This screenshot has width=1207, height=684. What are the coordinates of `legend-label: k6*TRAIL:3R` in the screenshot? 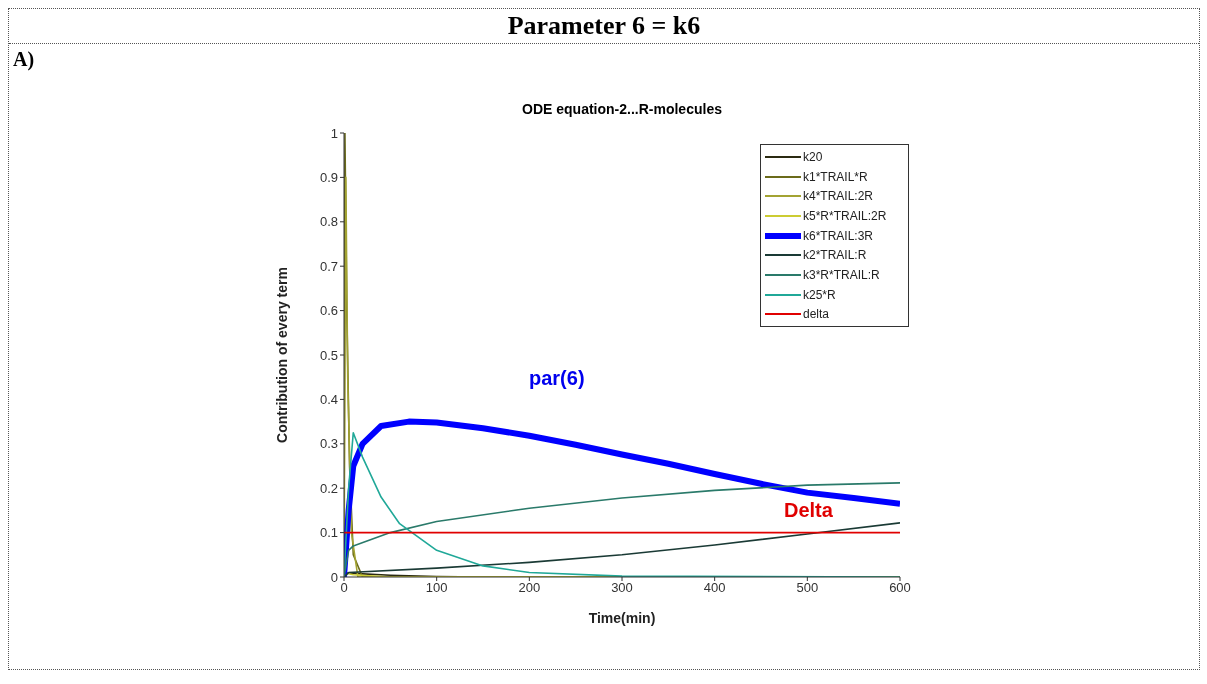 It's located at (838, 235).